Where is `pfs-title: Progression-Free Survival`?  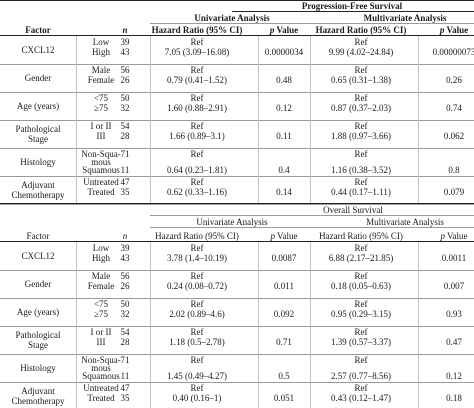 pfs-title: Progression-Free Survival is located at coordinates (352, 6).